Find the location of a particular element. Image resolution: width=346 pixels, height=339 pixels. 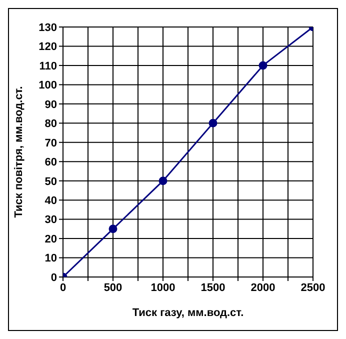

y-tick-label: 90 is located at coordinates (50, 104).